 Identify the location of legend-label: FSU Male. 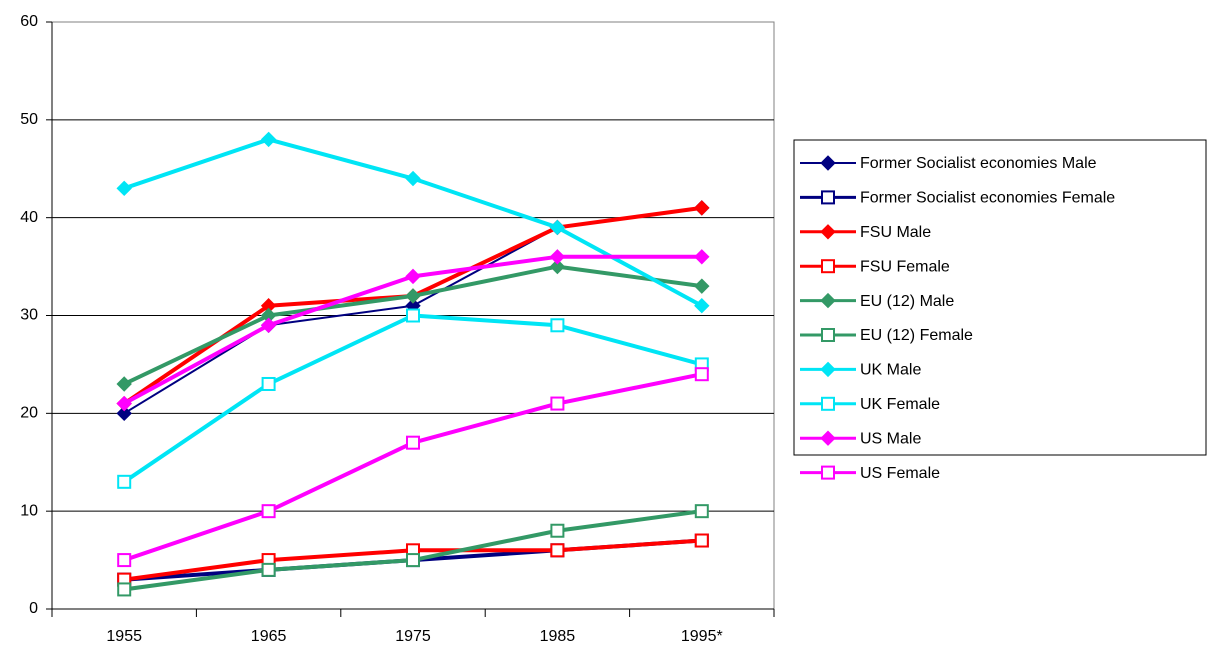
(895, 232).